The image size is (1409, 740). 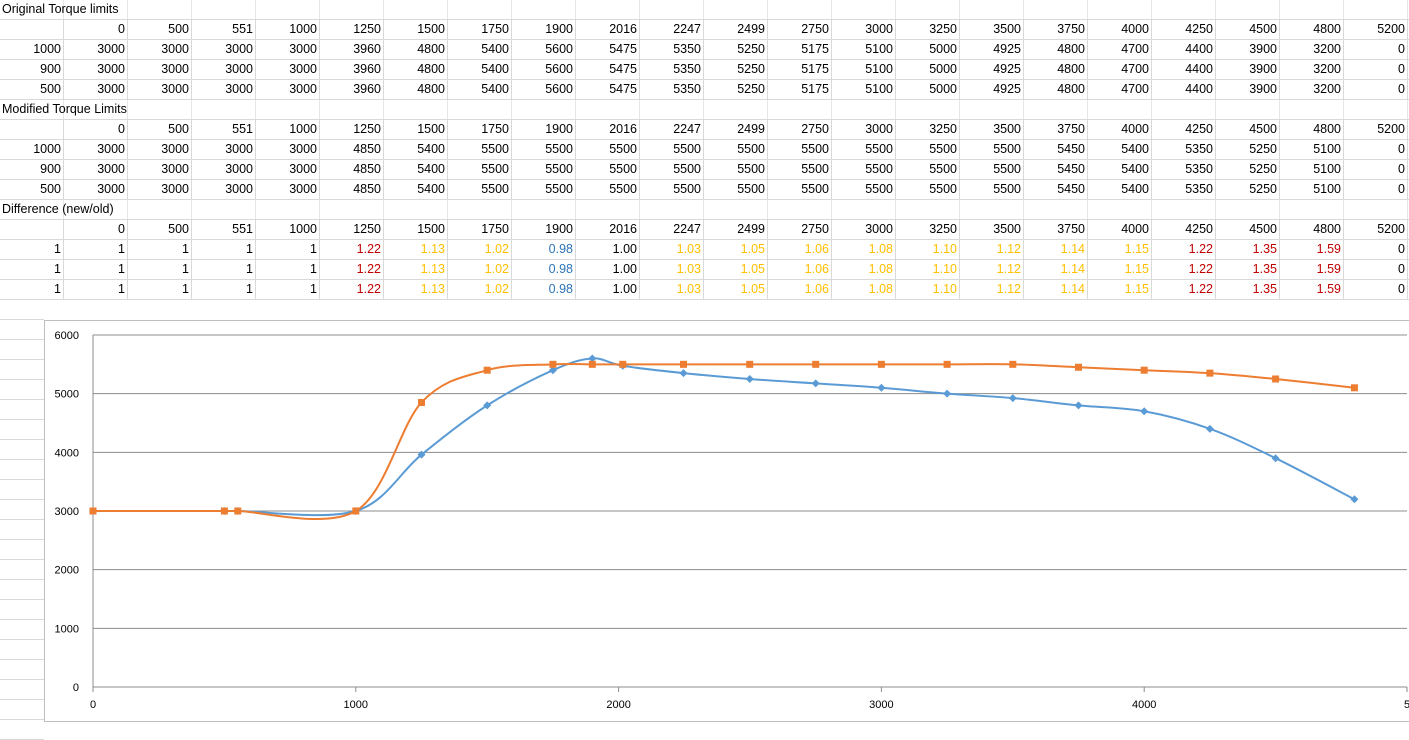 I want to click on column-header-cell: 551, so click(x=224, y=29).